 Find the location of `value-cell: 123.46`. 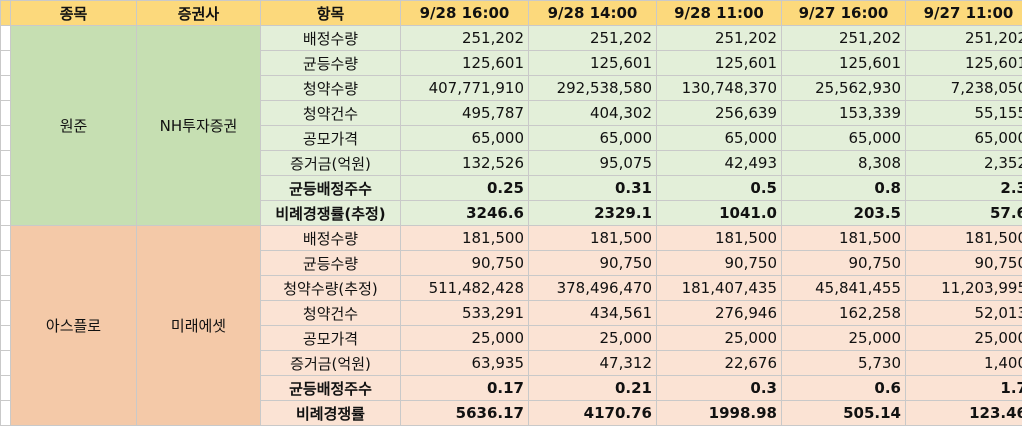

value-cell: 123.46 is located at coordinates (963, 413).